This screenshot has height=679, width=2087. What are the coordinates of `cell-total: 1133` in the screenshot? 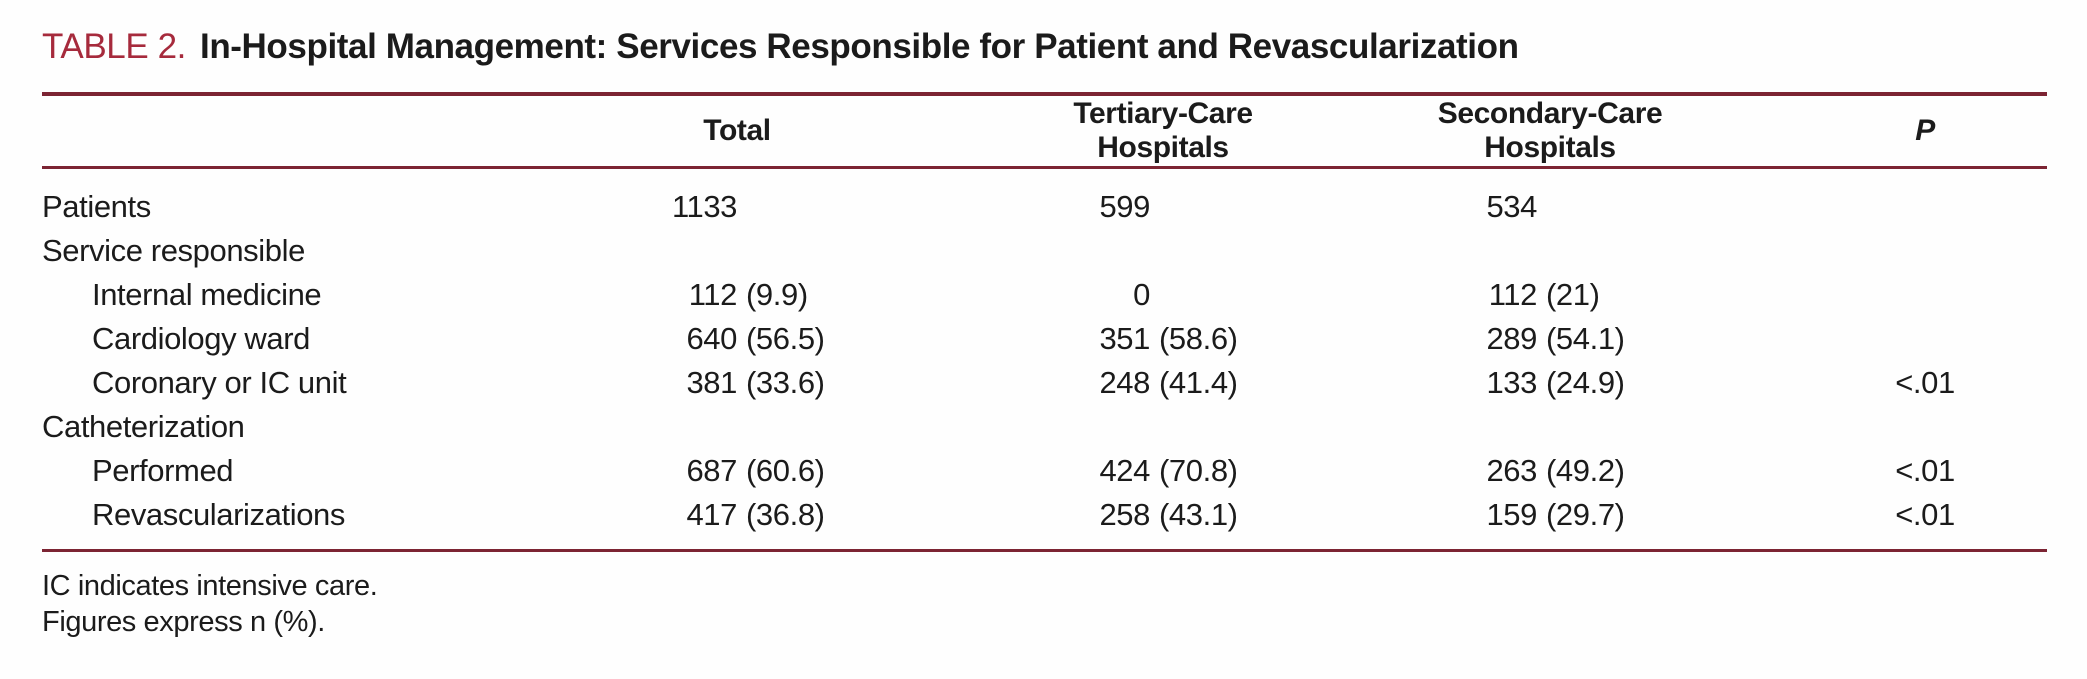 It's located at (827, 207).